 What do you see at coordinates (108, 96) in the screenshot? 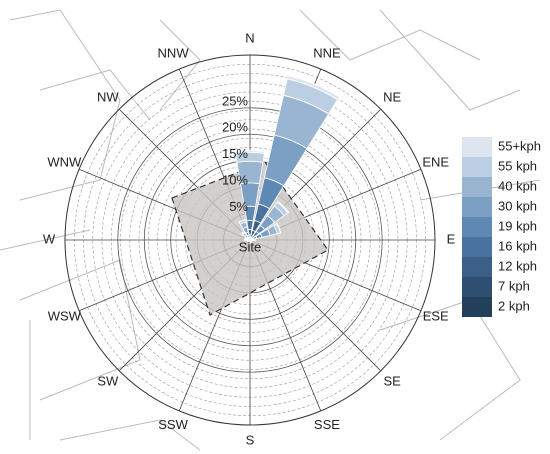
I see `direction-label: NW` at bounding box center [108, 96].